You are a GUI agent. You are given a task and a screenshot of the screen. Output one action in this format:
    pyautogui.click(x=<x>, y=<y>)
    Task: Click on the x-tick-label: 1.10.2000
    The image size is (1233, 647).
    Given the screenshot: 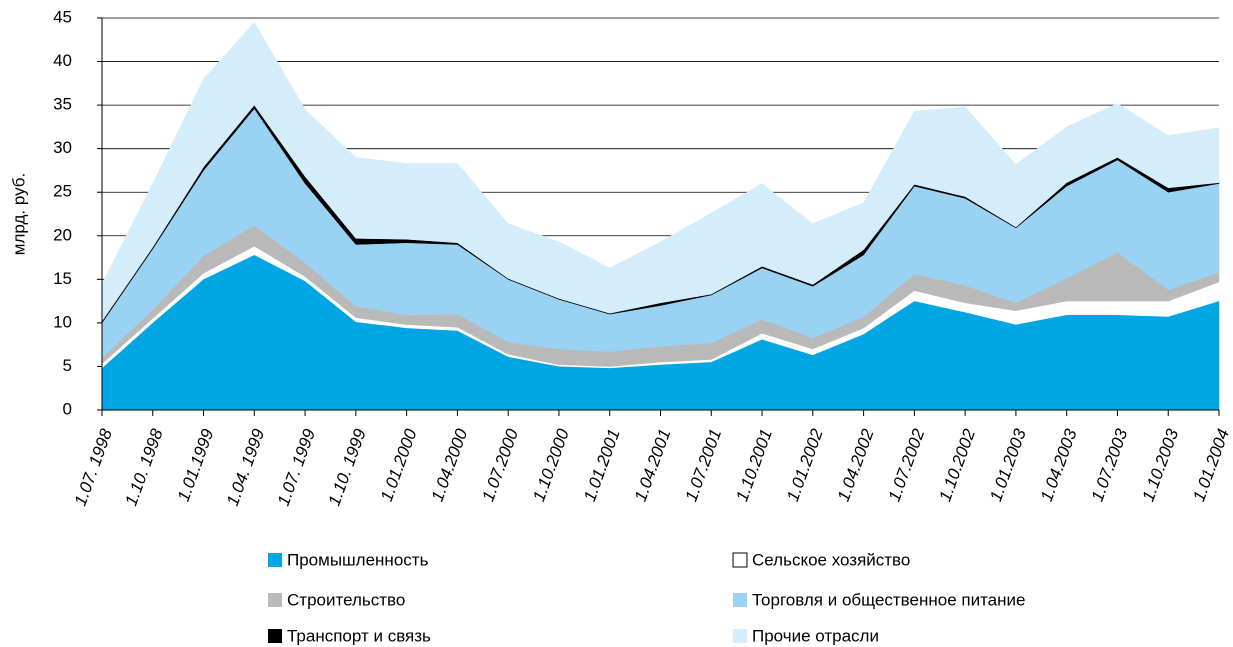 What is the action you would take?
    pyautogui.click(x=551, y=465)
    